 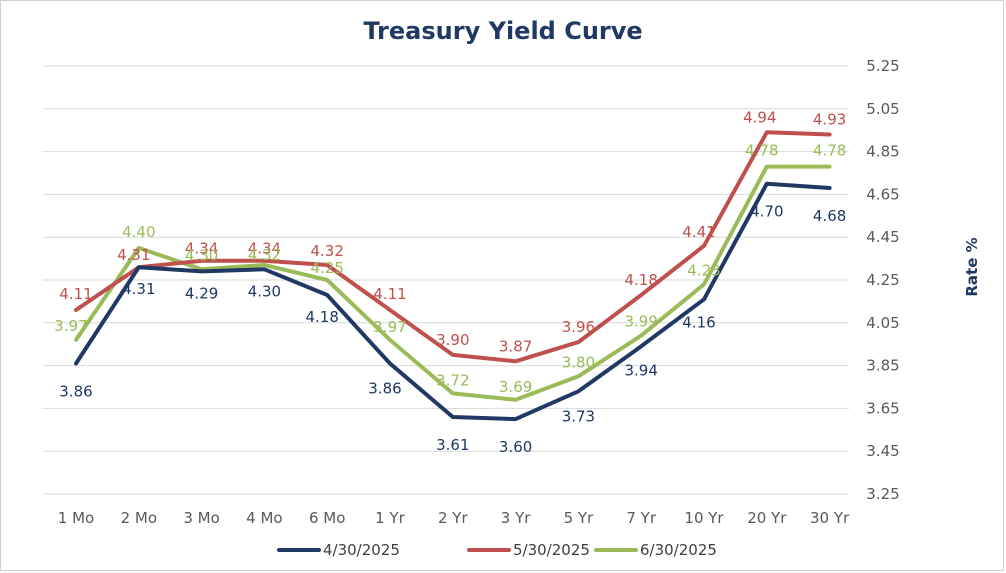 I want to click on y-tick-label: 3.85, so click(x=882, y=366).